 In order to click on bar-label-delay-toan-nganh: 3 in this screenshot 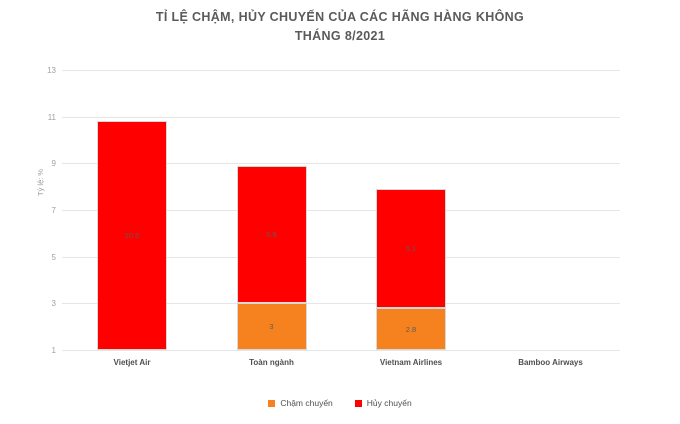, I will do `click(271, 327)`.